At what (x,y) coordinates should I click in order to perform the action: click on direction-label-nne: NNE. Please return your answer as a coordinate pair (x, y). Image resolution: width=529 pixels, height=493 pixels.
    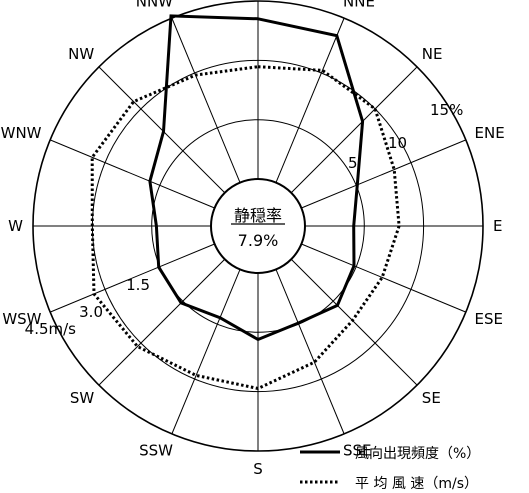
    Looking at the image, I should click on (359, 5).